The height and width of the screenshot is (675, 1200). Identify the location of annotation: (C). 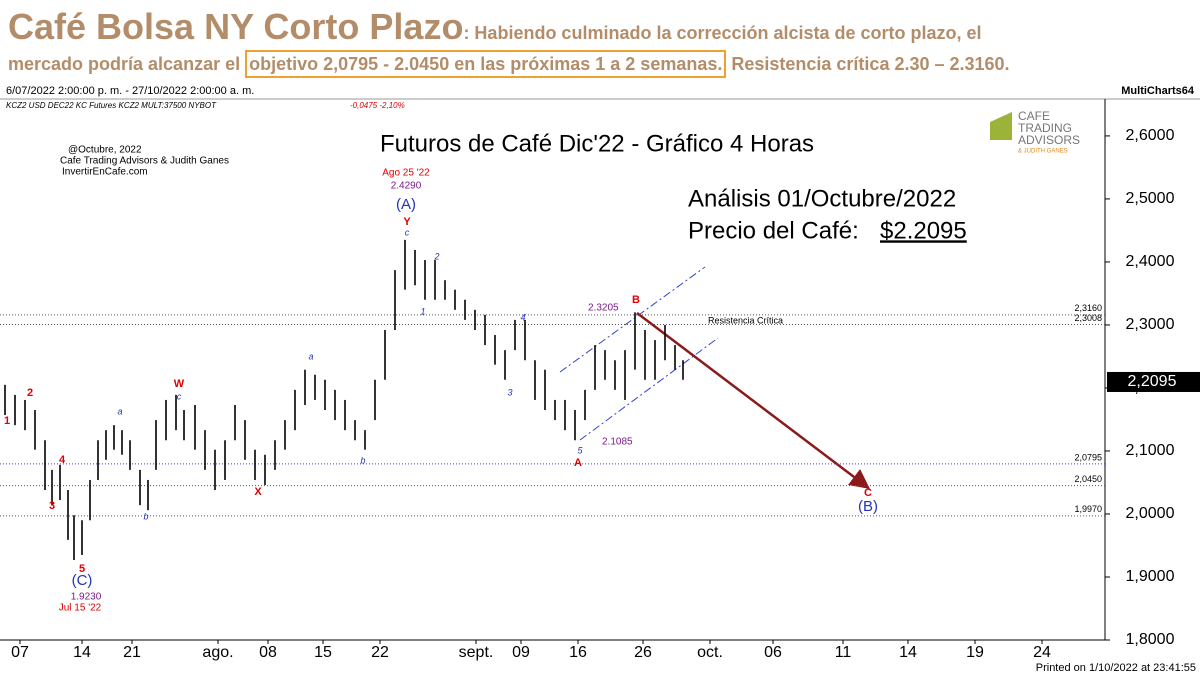
(82, 580).